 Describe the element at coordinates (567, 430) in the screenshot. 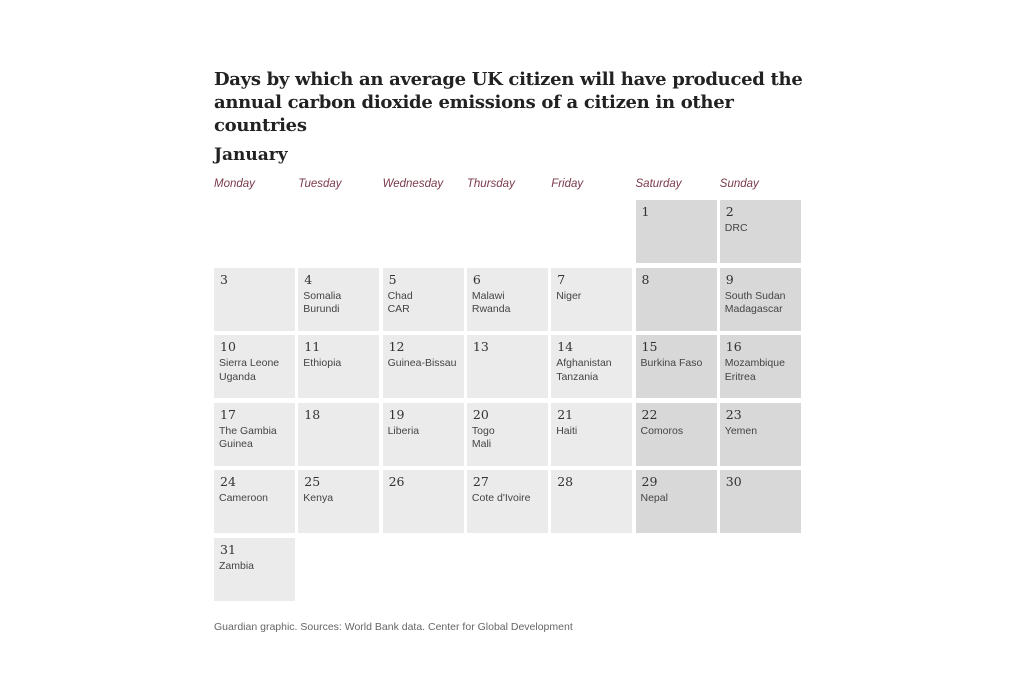

I see `country-label: Haiti` at that location.